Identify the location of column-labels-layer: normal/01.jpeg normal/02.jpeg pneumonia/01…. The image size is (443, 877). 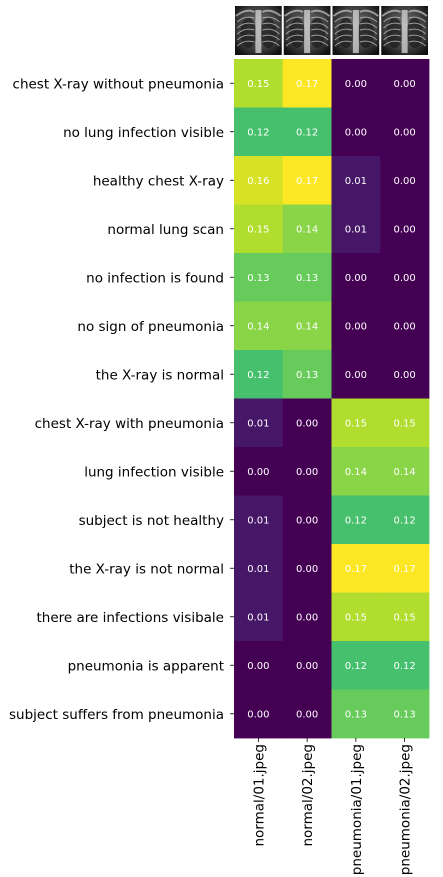
(332, 806).